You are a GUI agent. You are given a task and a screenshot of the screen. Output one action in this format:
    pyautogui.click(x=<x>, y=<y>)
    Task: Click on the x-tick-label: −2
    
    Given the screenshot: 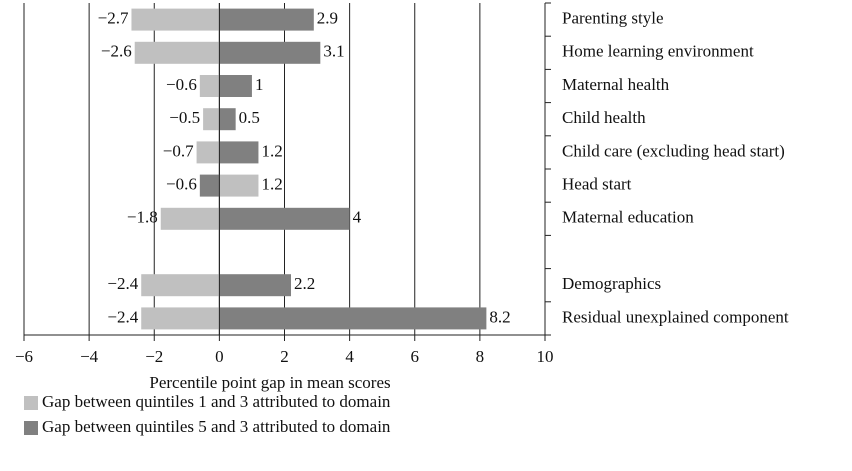 What is the action you would take?
    pyautogui.click(x=154, y=356)
    